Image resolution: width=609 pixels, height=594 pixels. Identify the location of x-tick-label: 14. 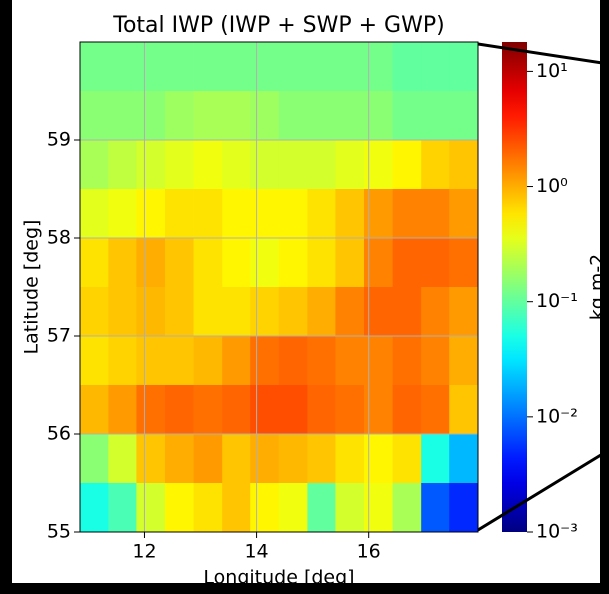
(256, 552).